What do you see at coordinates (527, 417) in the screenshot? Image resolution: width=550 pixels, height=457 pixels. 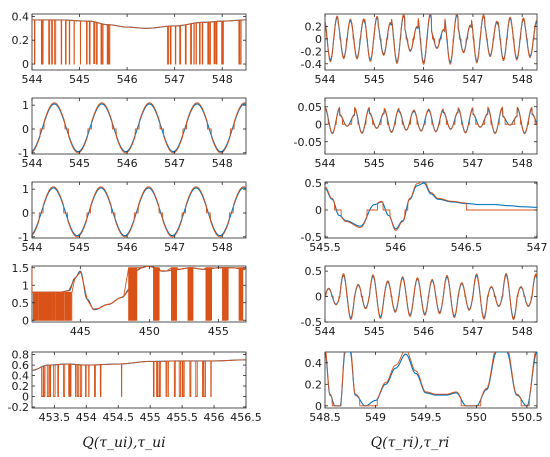 I see `x-tick-label: 550.5` at bounding box center [527, 417].